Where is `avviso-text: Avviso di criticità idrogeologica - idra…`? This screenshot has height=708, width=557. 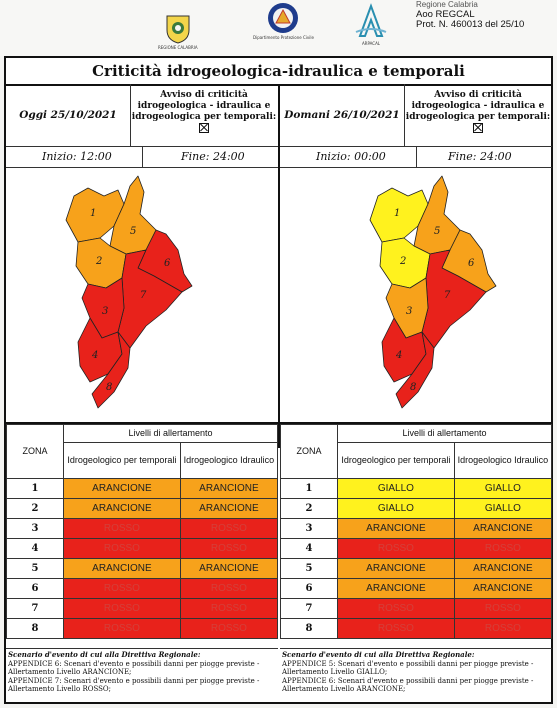
avviso-text: Avviso di criticità idrogeologica - idra… is located at coordinates (478, 106).